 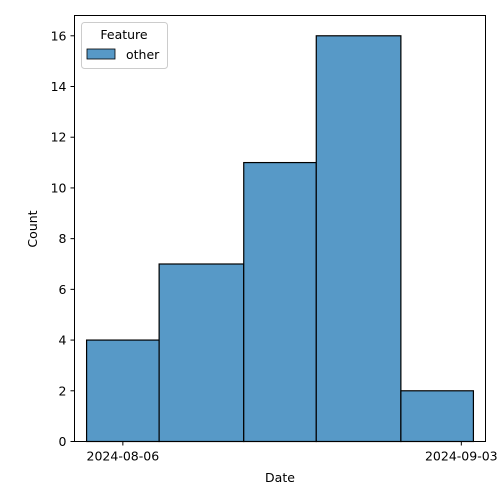 What do you see at coordinates (63, 390) in the screenshot?
I see `y-tick-label: 2` at bounding box center [63, 390].